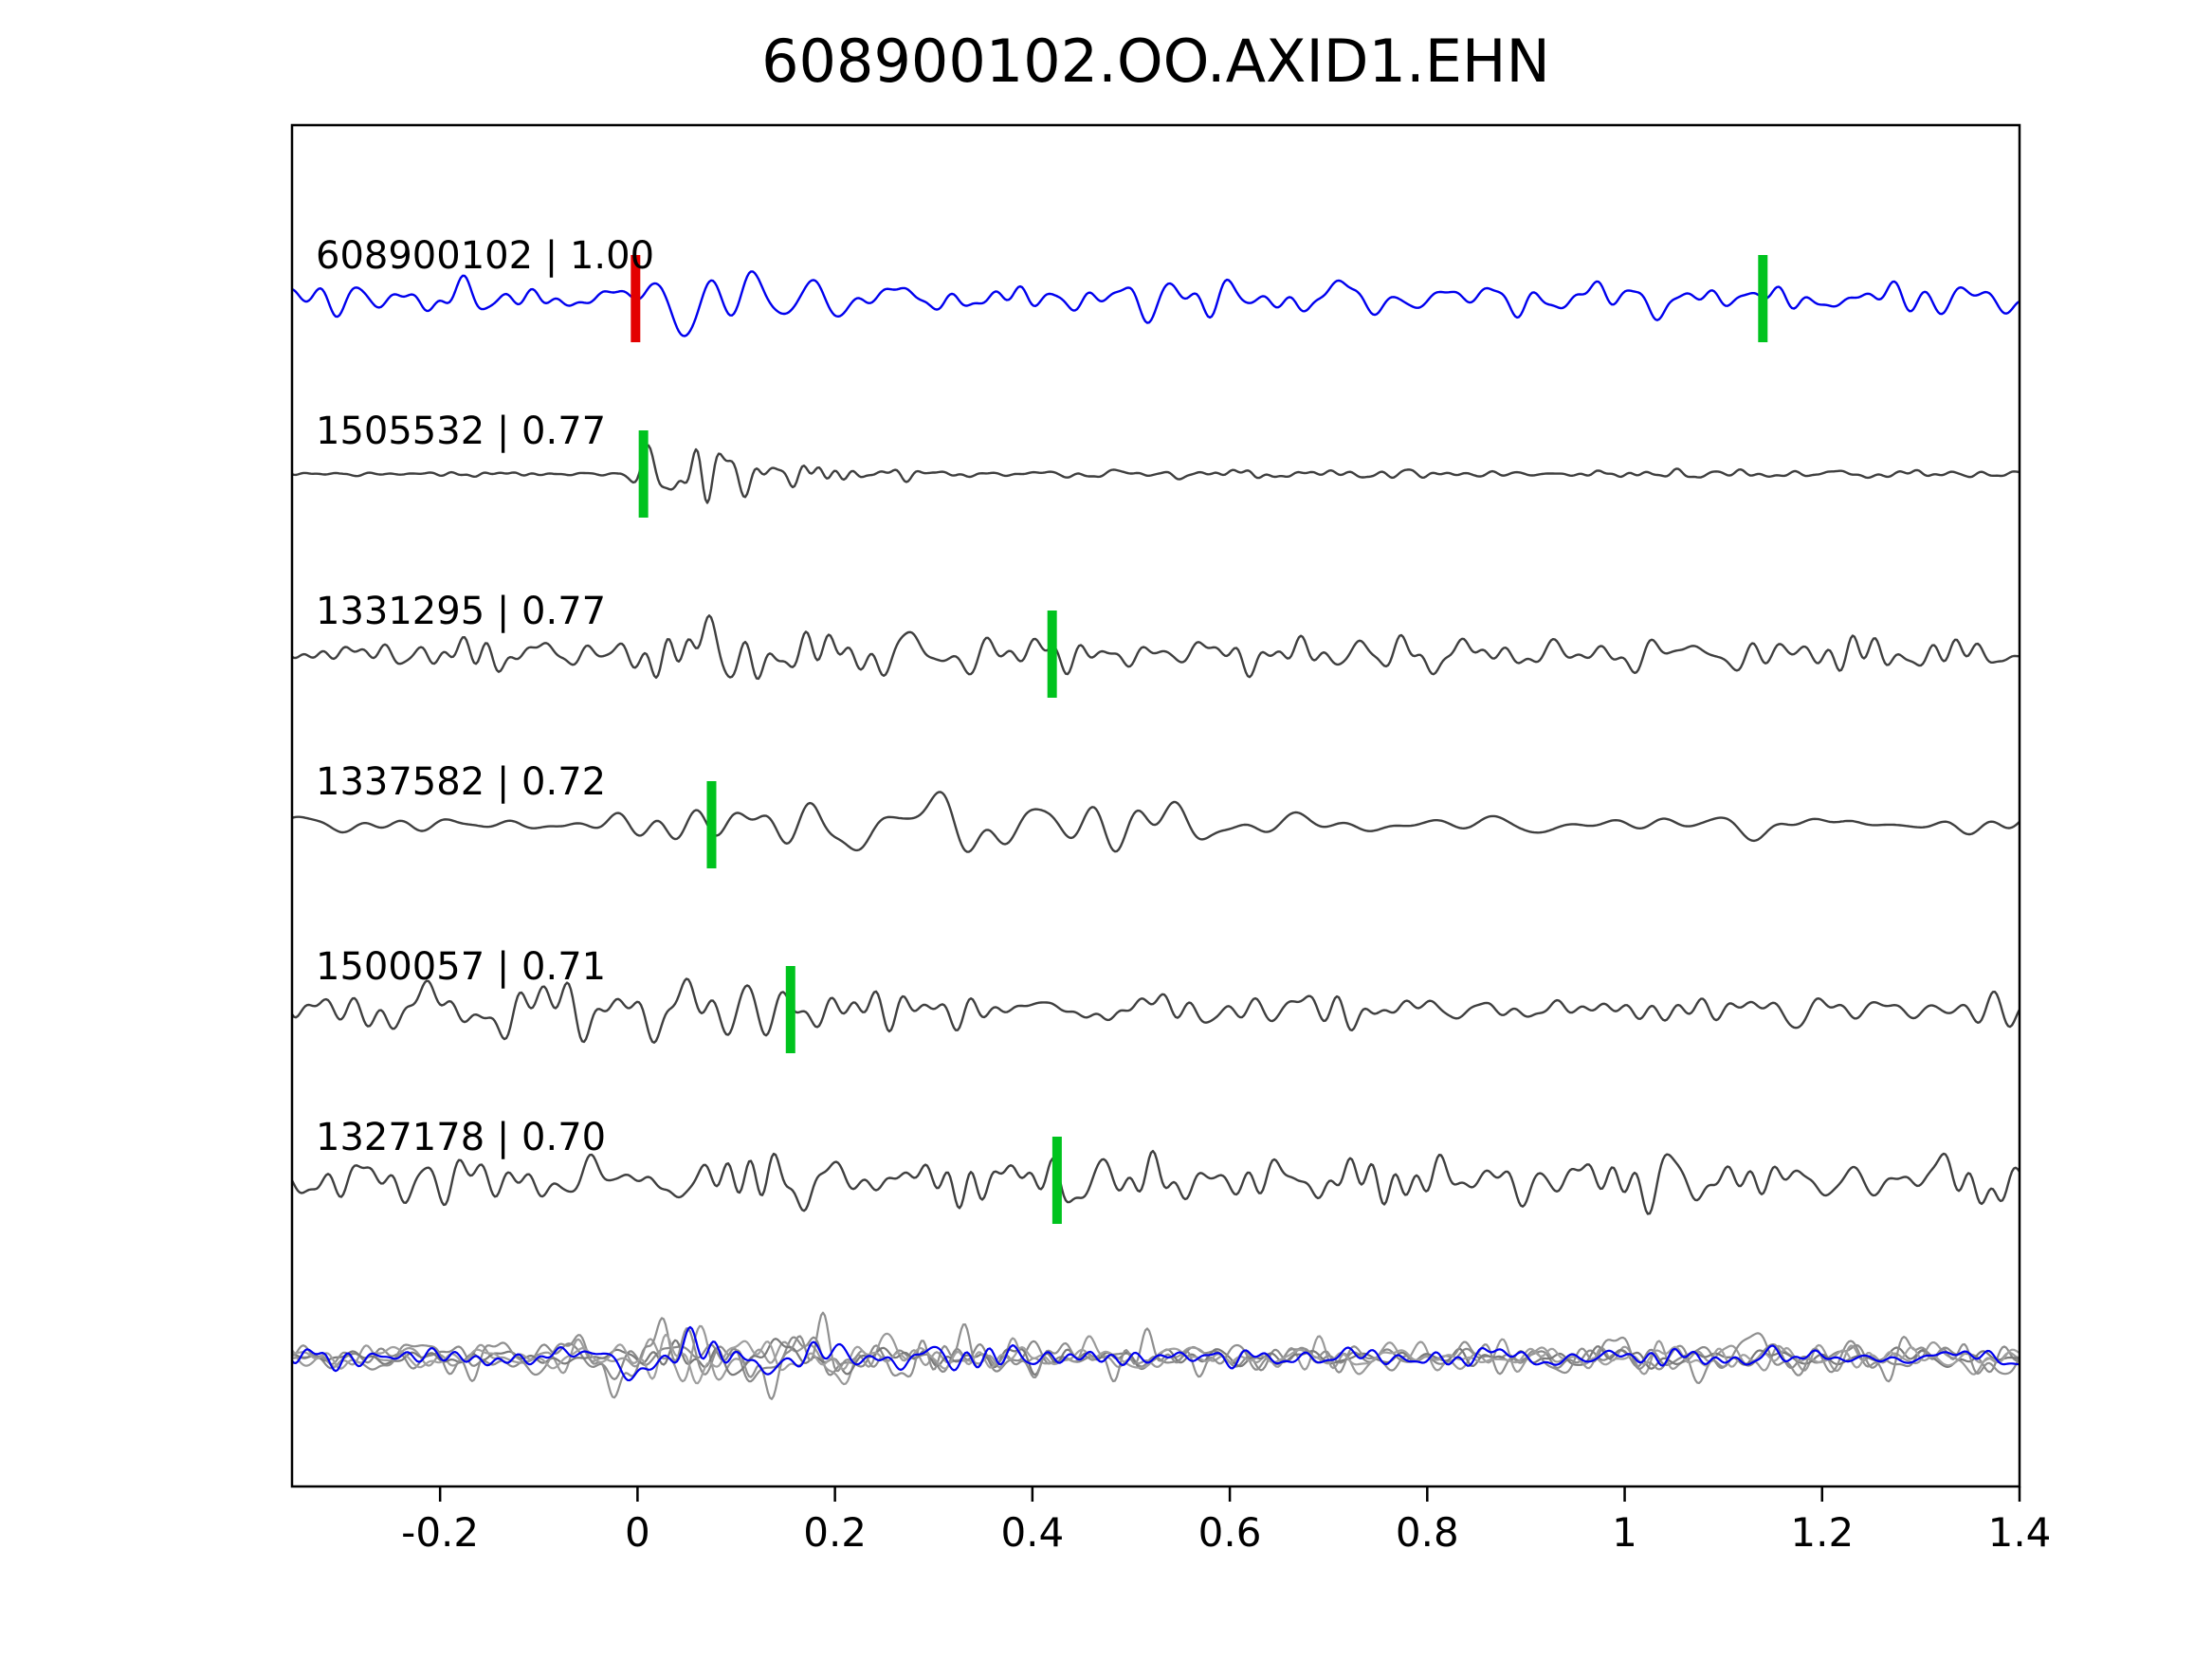 The width and height of the screenshot is (2212, 1659). I want to click on trace-label-1327178: 1327178 | 0.70, so click(461, 1137).